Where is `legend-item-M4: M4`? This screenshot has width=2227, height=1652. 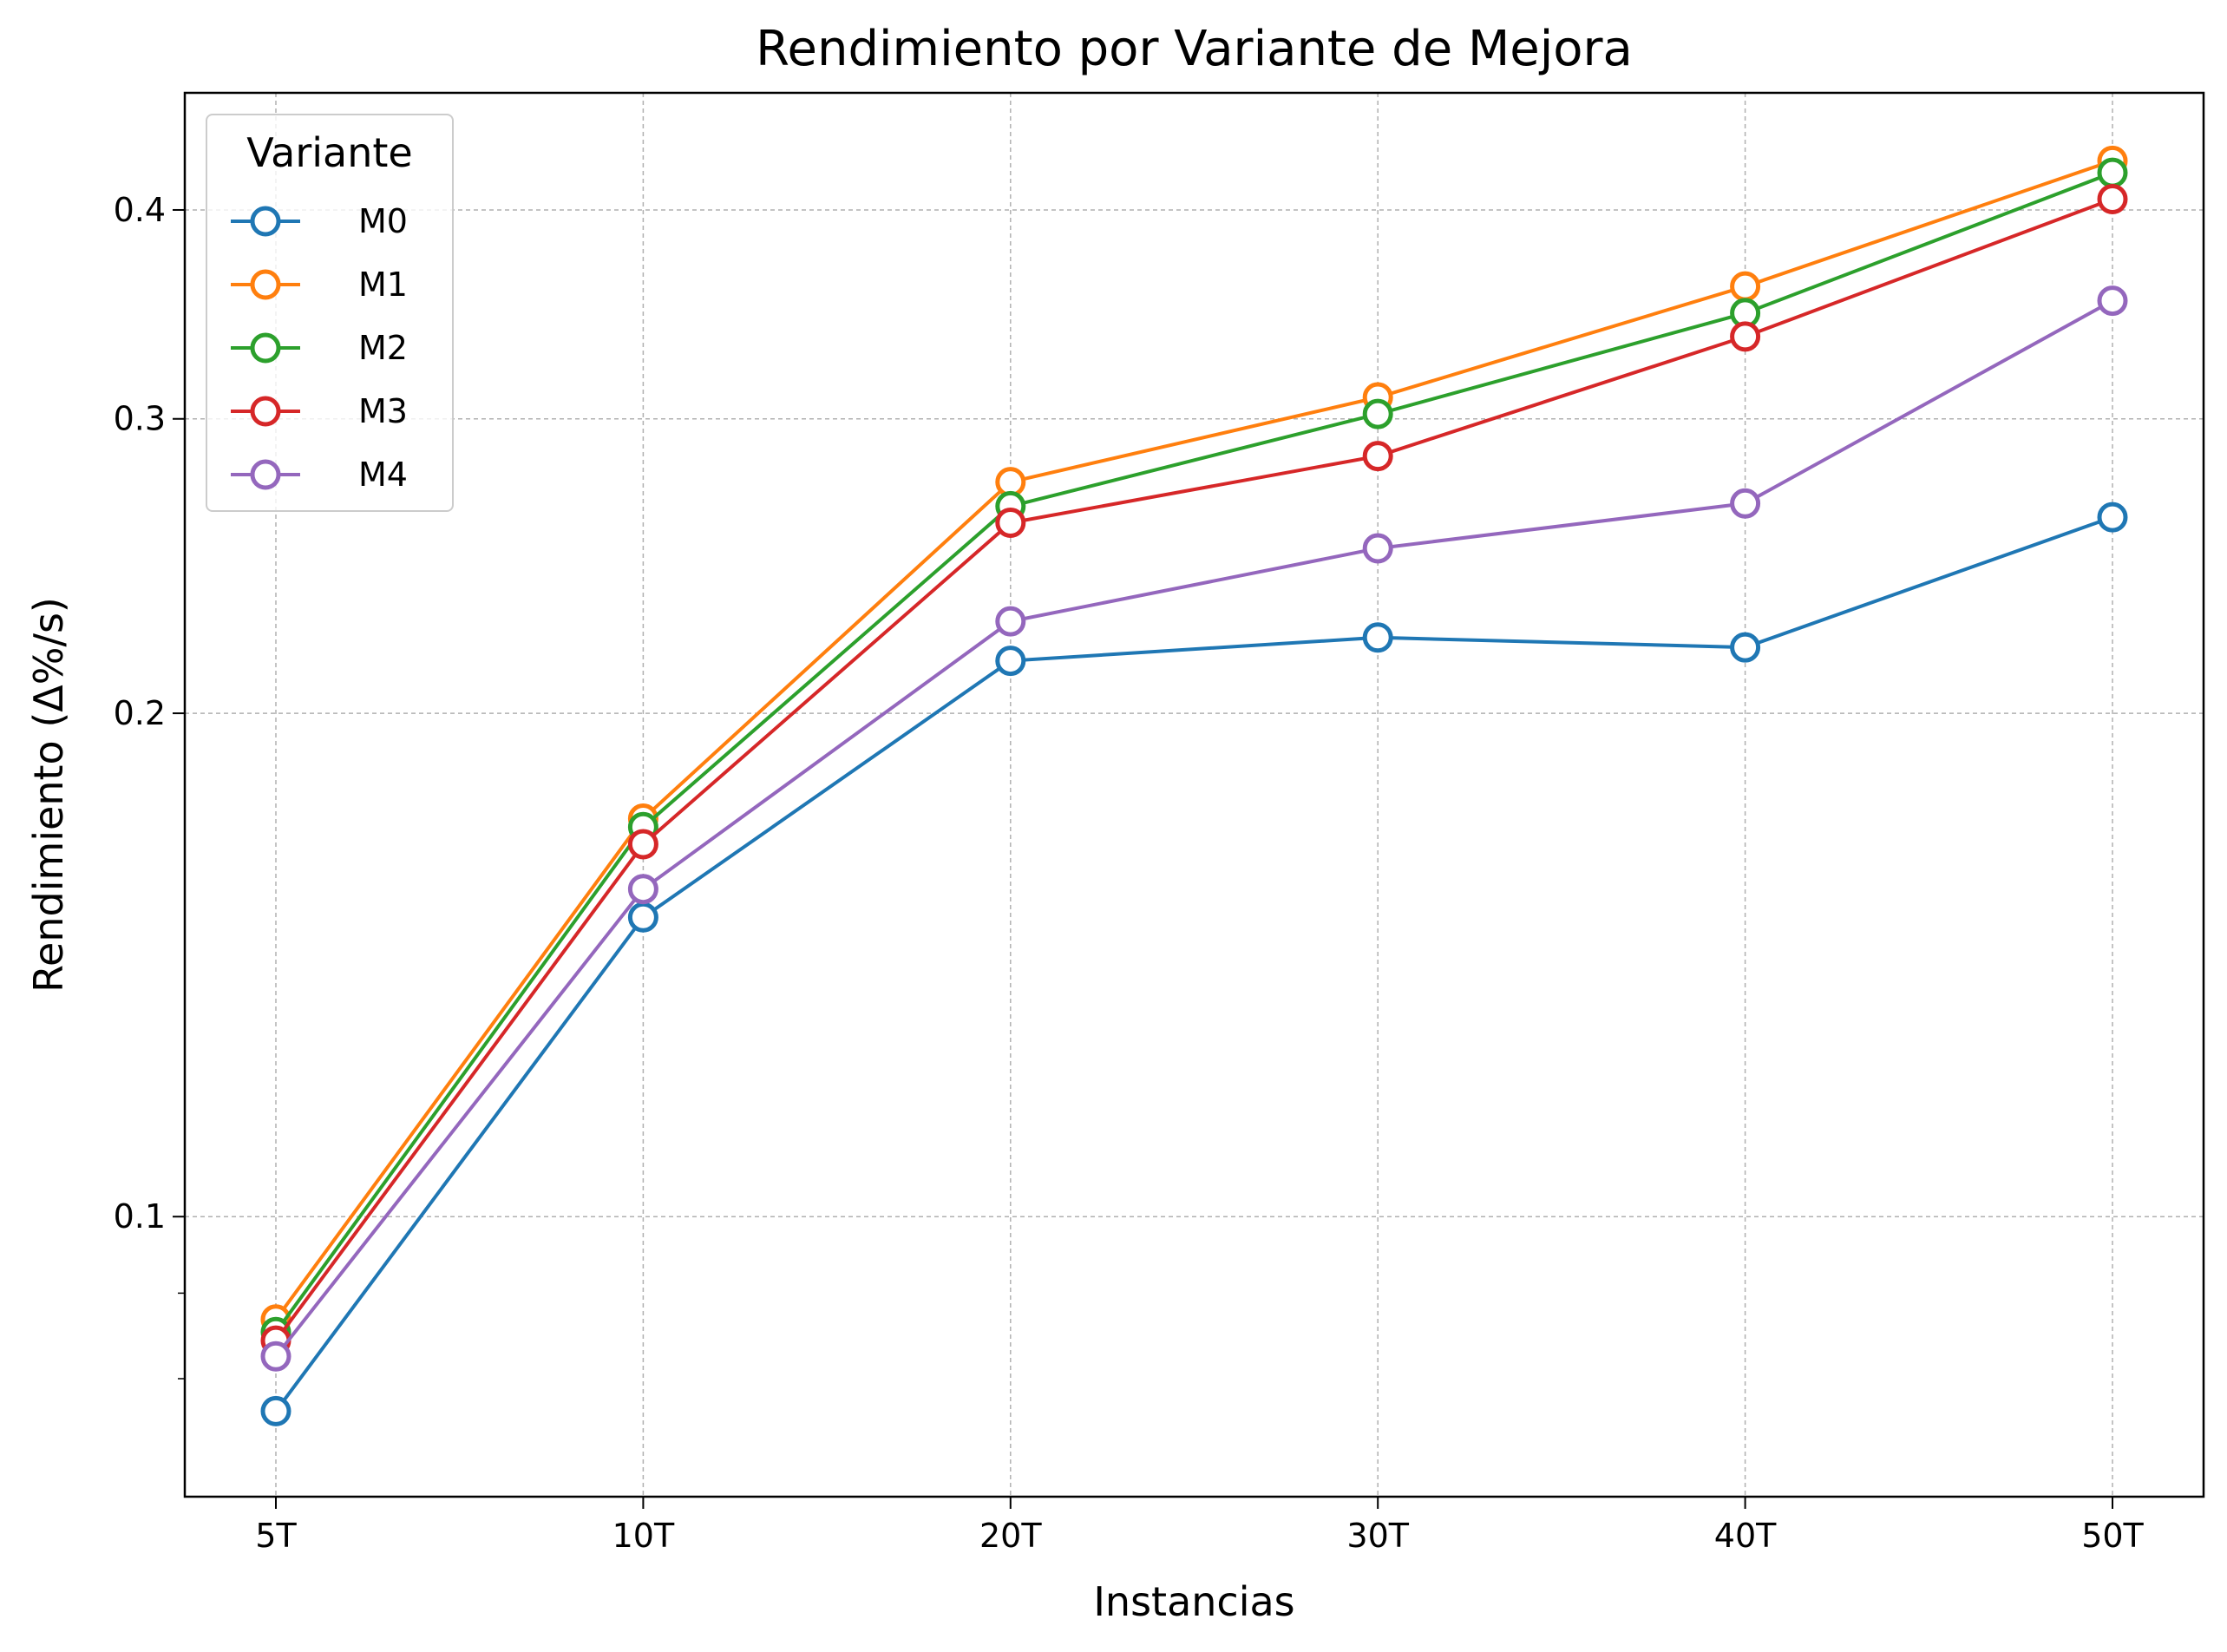
legend-item-M4: M4 is located at coordinates (319, 475).